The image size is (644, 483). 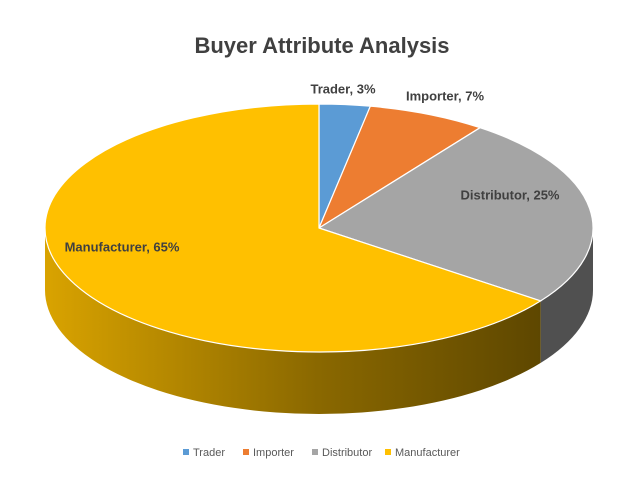 I want to click on legend-label: Trader, so click(x=209, y=453).